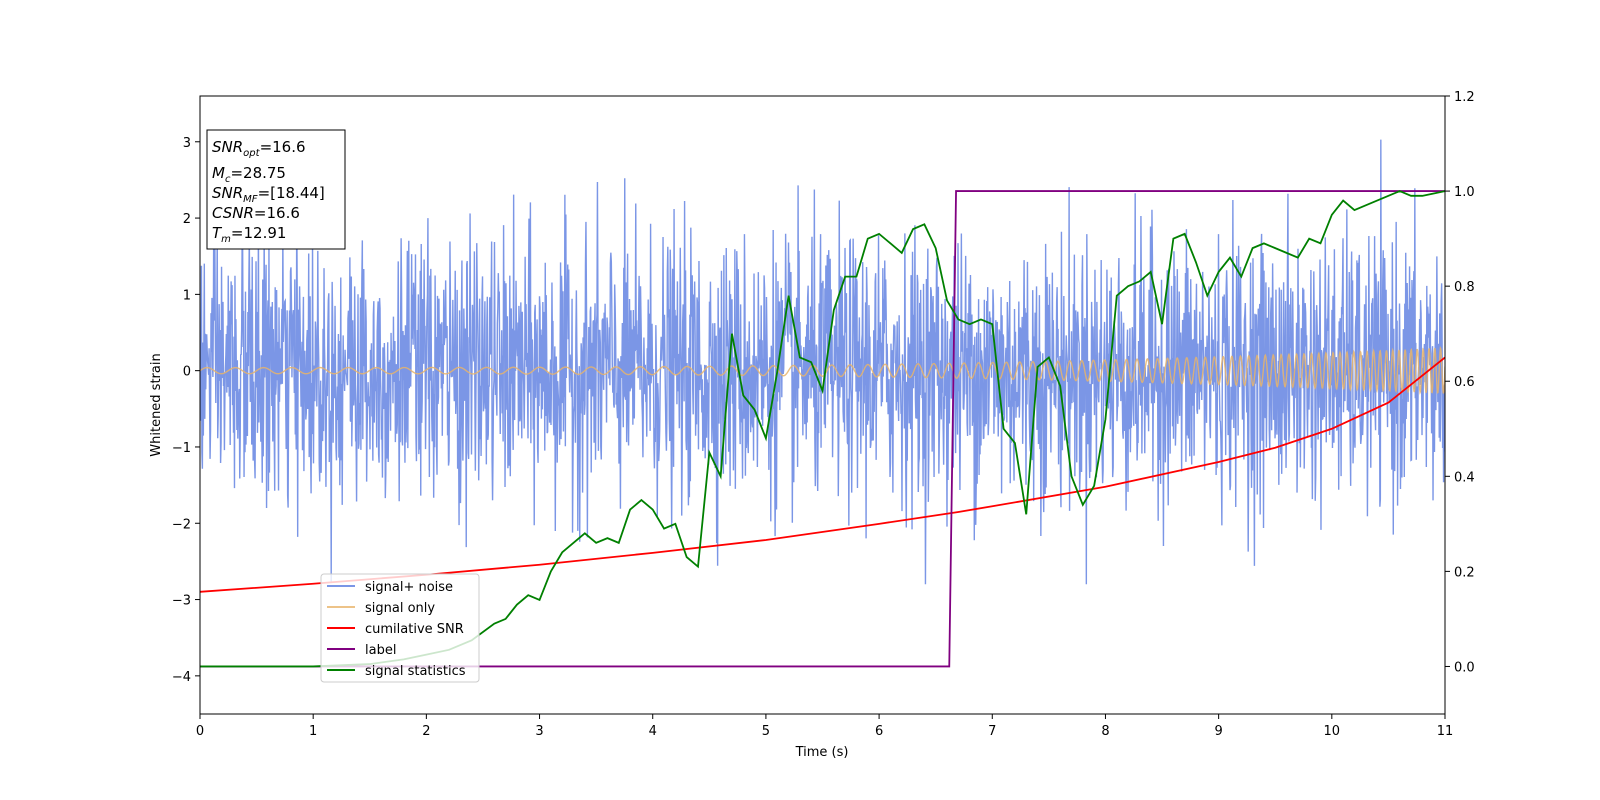 Image resolution: width=1600 pixels, height=800 pixels. I want to click on y-tick-label: −3, so click(181, 601).